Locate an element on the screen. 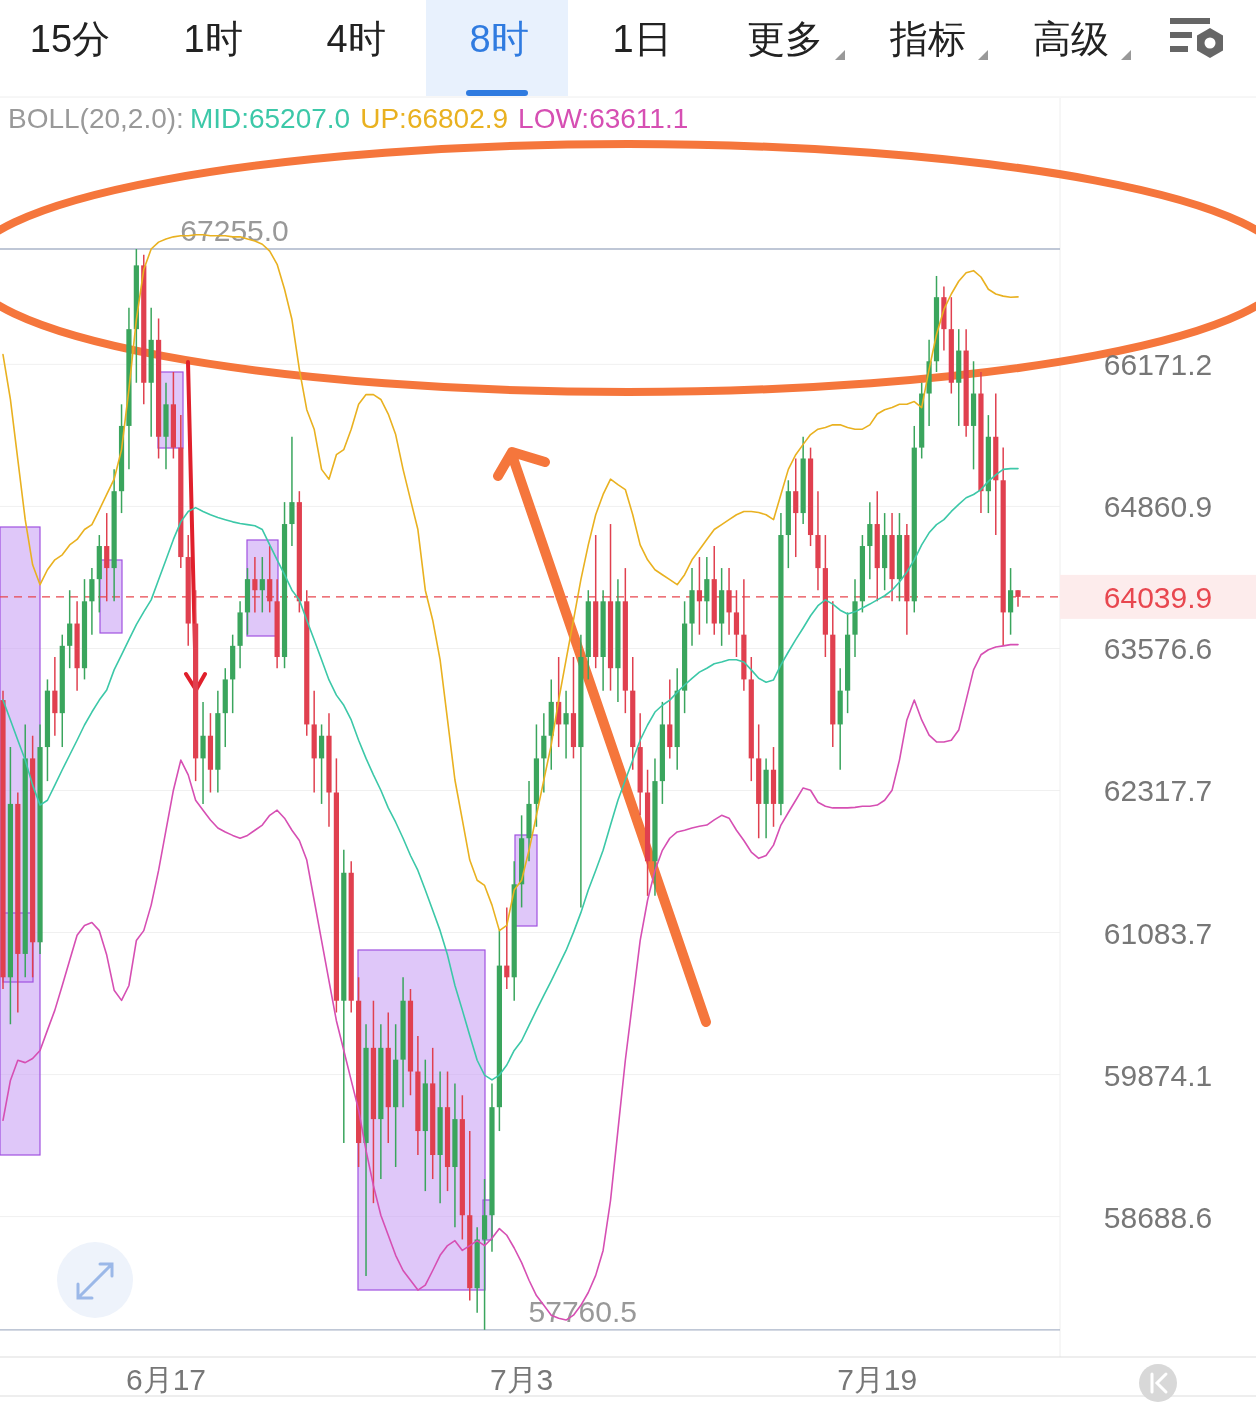 The height and width of the screenshot is (1405, 1256). legend-title: BOLL(20,2.0): is located at coordinates (96, 118).